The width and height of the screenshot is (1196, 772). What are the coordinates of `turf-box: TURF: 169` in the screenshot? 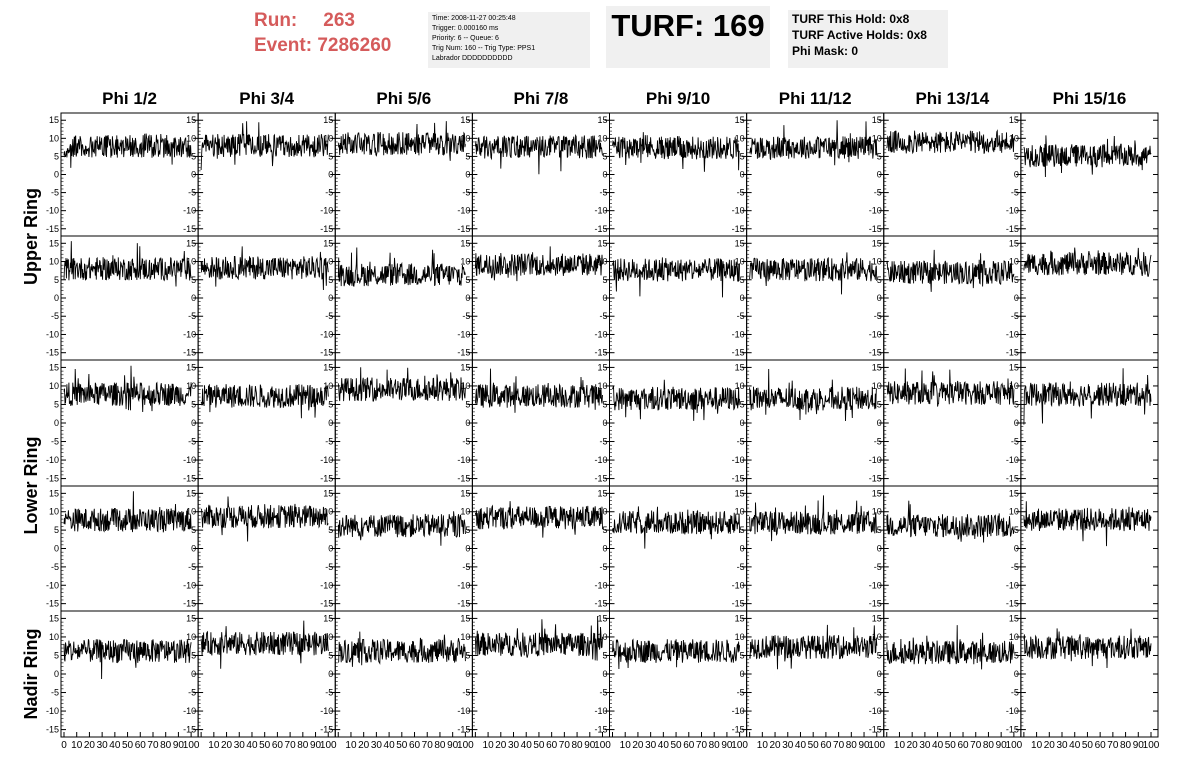 It's located at (688, 37).